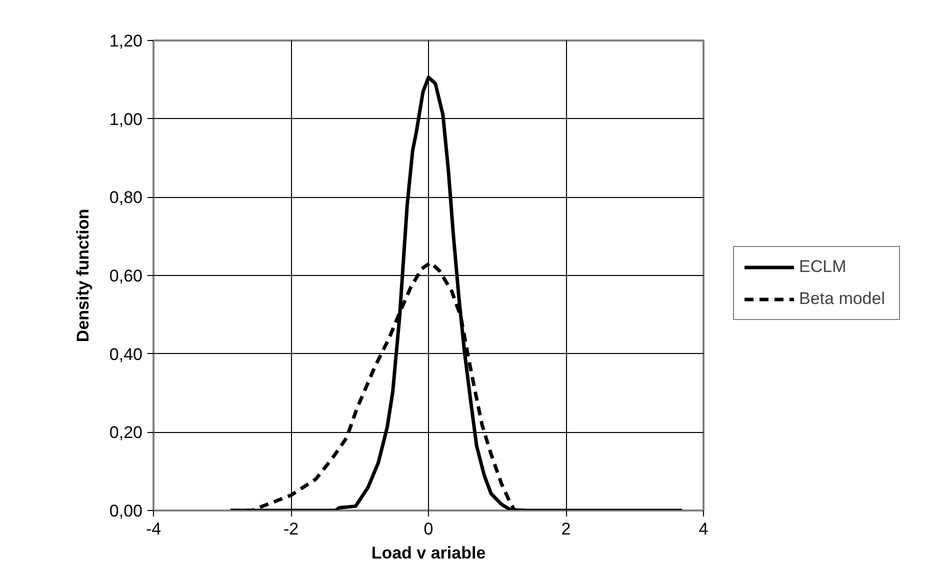  Describe the element at coordinates (82, 275) in the screenshot. I see `y-axis-title: Density function` at that location.